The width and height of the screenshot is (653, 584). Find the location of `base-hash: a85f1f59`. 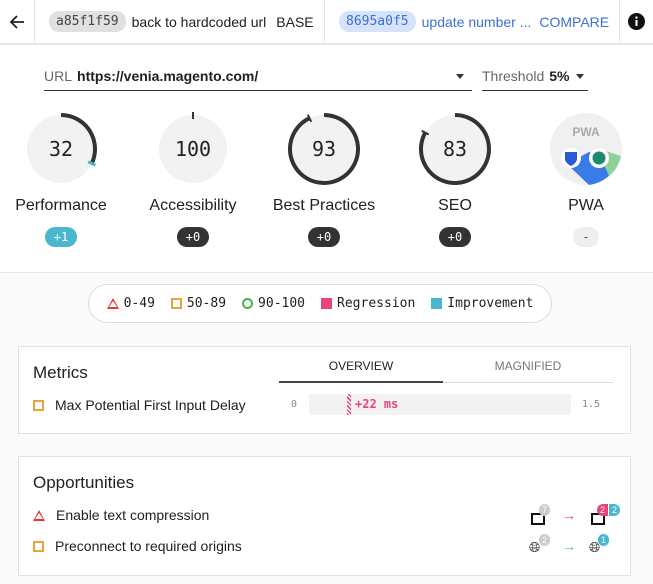

base-hash: a85f1f59 is located at coordinates (87, 21).